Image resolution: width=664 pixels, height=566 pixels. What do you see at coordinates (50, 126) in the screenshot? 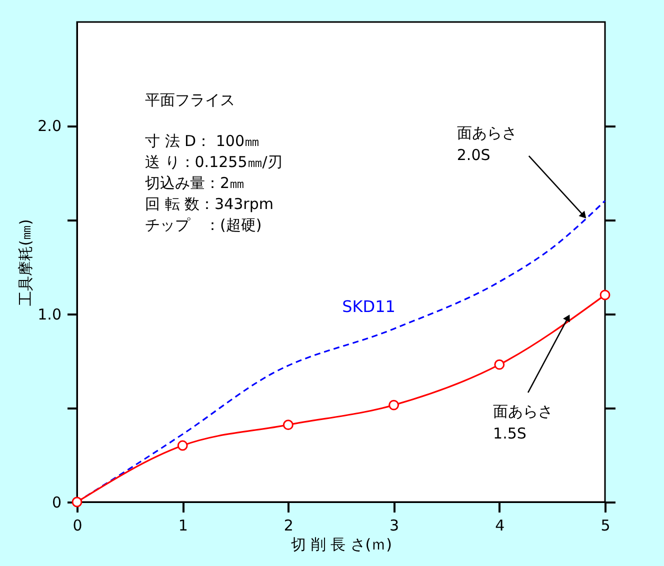
I see `y-tick-label: 2.0` at bounding box center [50, 126].